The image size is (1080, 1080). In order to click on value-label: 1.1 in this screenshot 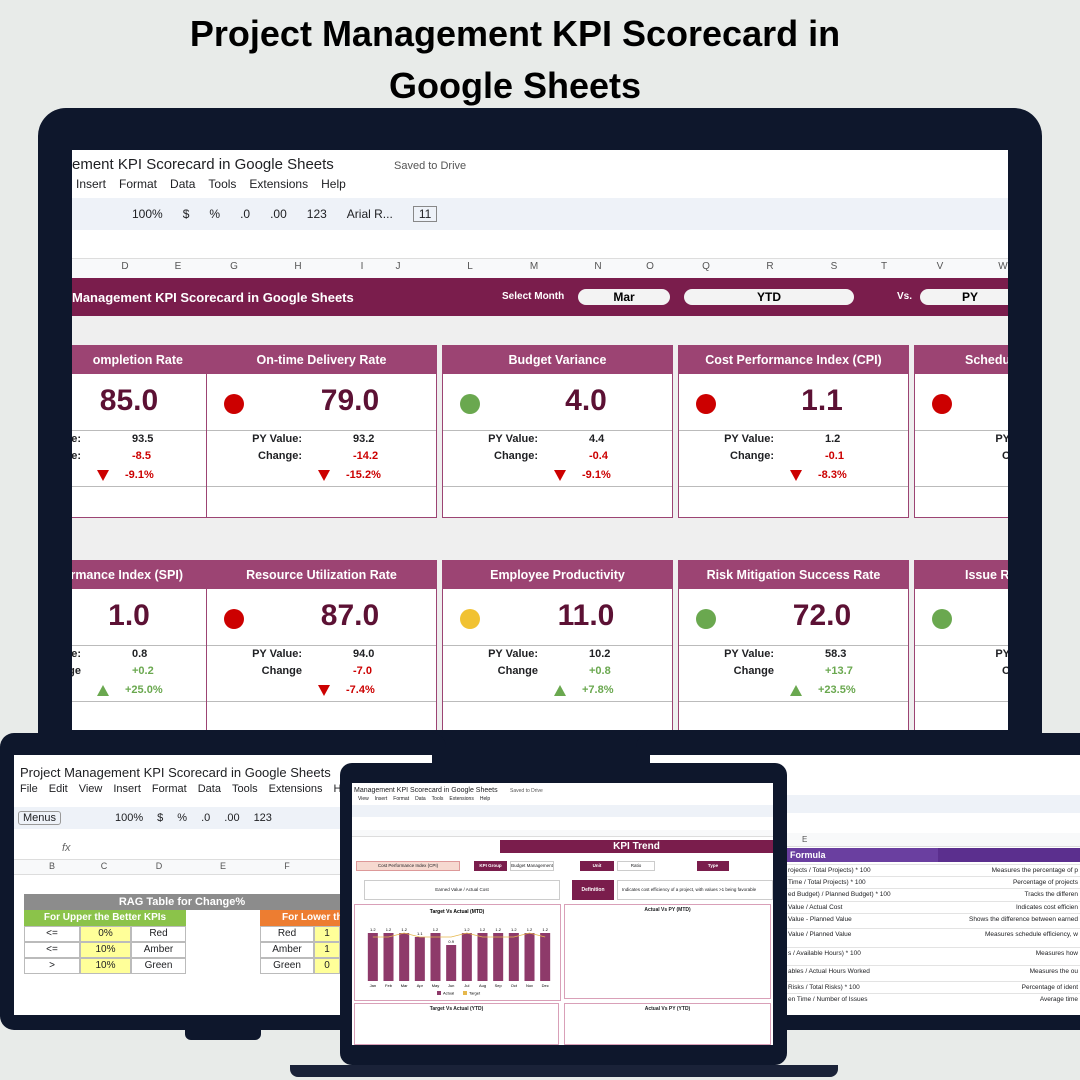, I will do `click(420, 933)`.